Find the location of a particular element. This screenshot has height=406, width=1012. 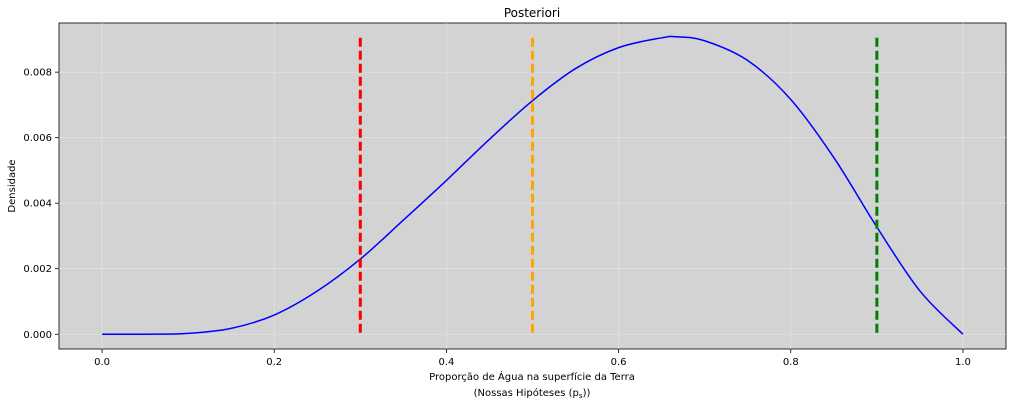

x-tick-label-4: 0.8 is located at coordinates (791, 362).